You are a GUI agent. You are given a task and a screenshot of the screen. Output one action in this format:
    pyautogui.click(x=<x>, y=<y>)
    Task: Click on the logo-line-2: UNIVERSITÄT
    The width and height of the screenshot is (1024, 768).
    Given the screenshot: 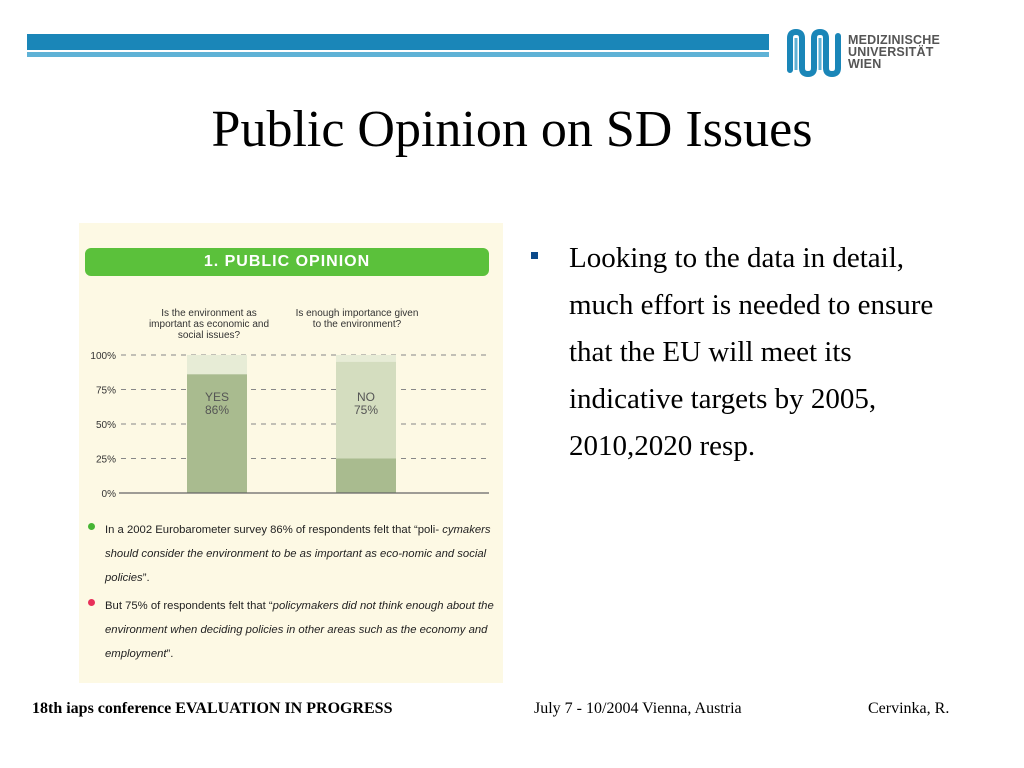 What is the action you would take?
    pyautogui.click(x=891, y=52)
    